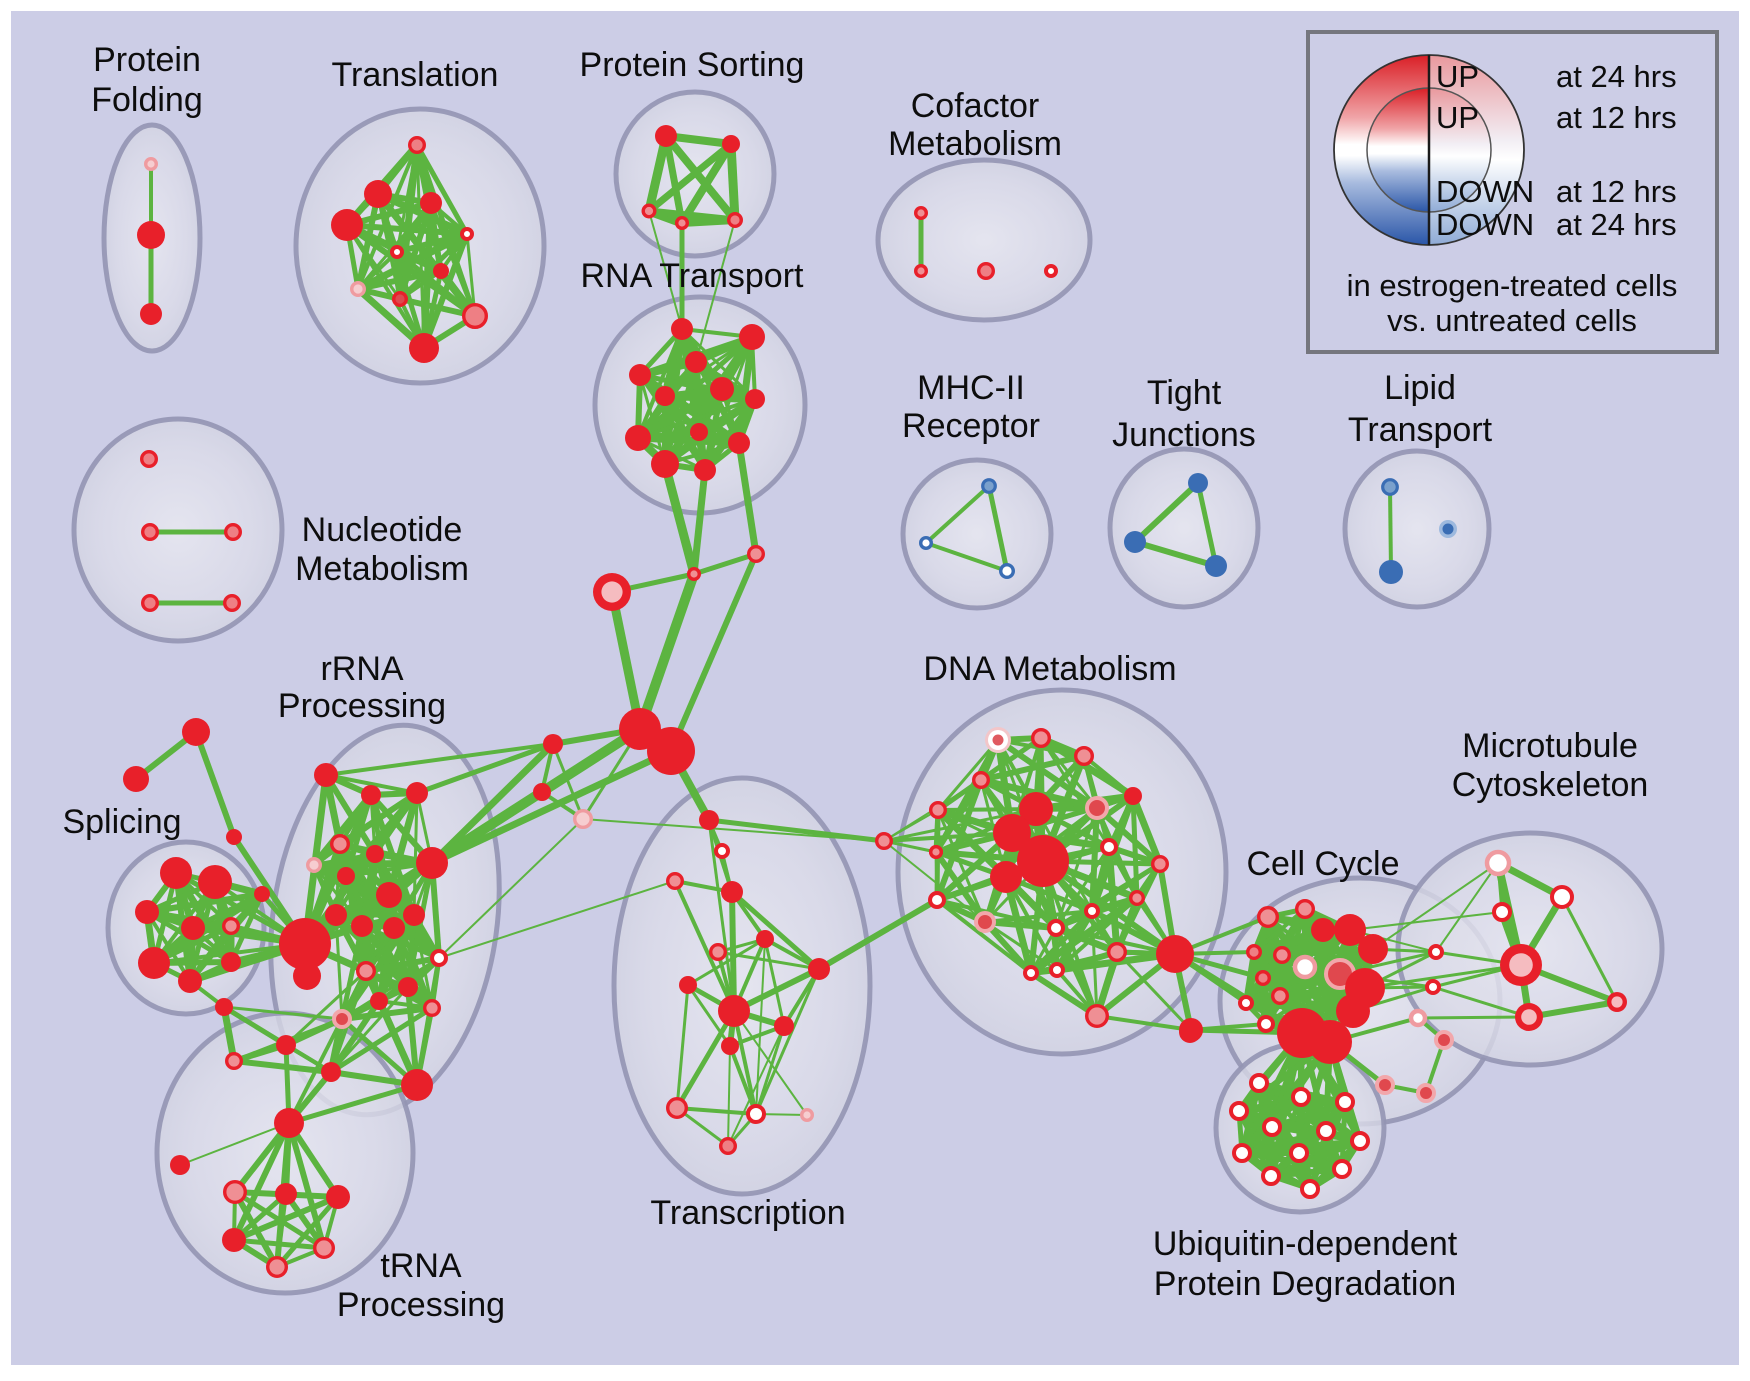 This screenshot has height=1381, width=1750. What do you see at coordinates (1550, 785) in the screenshot?
I see `svg-text: Cytoskeleton` at bounding box center [1550, 785].